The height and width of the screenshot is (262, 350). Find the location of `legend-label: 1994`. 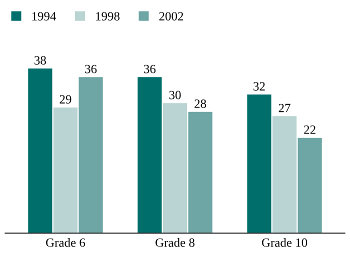

legend-label: 1994 is located at coordinates (44, 16).